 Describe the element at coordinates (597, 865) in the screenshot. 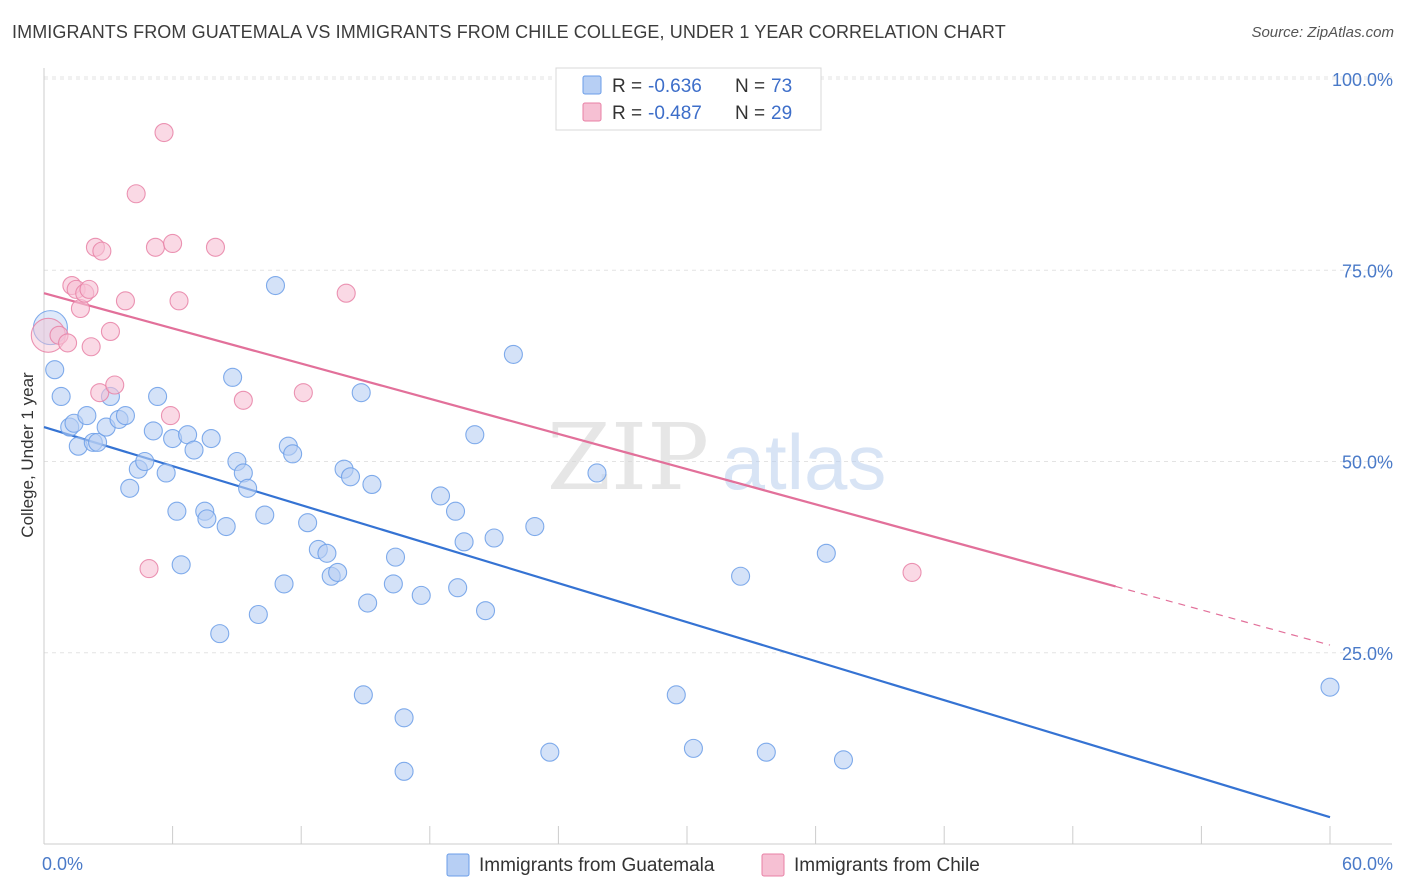

I see `bottom-legend-label-guatemala: Immigrants from Guatemala` at that location.